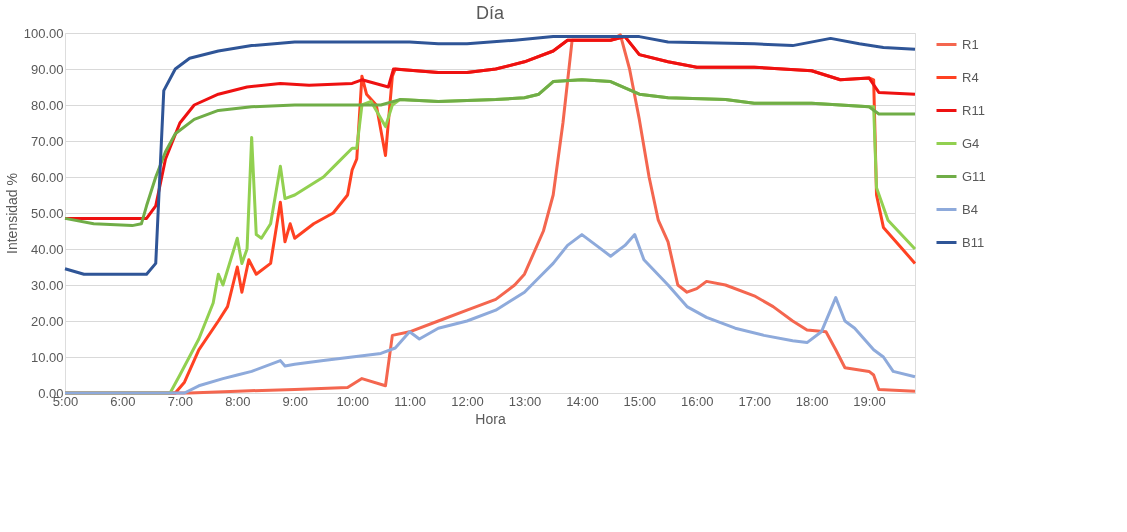 This screenshot has height=532, width=1127. Describe the element at coordinates (43, 33) in the screenshot. I see `y-tick-label: 100.00` at that location.